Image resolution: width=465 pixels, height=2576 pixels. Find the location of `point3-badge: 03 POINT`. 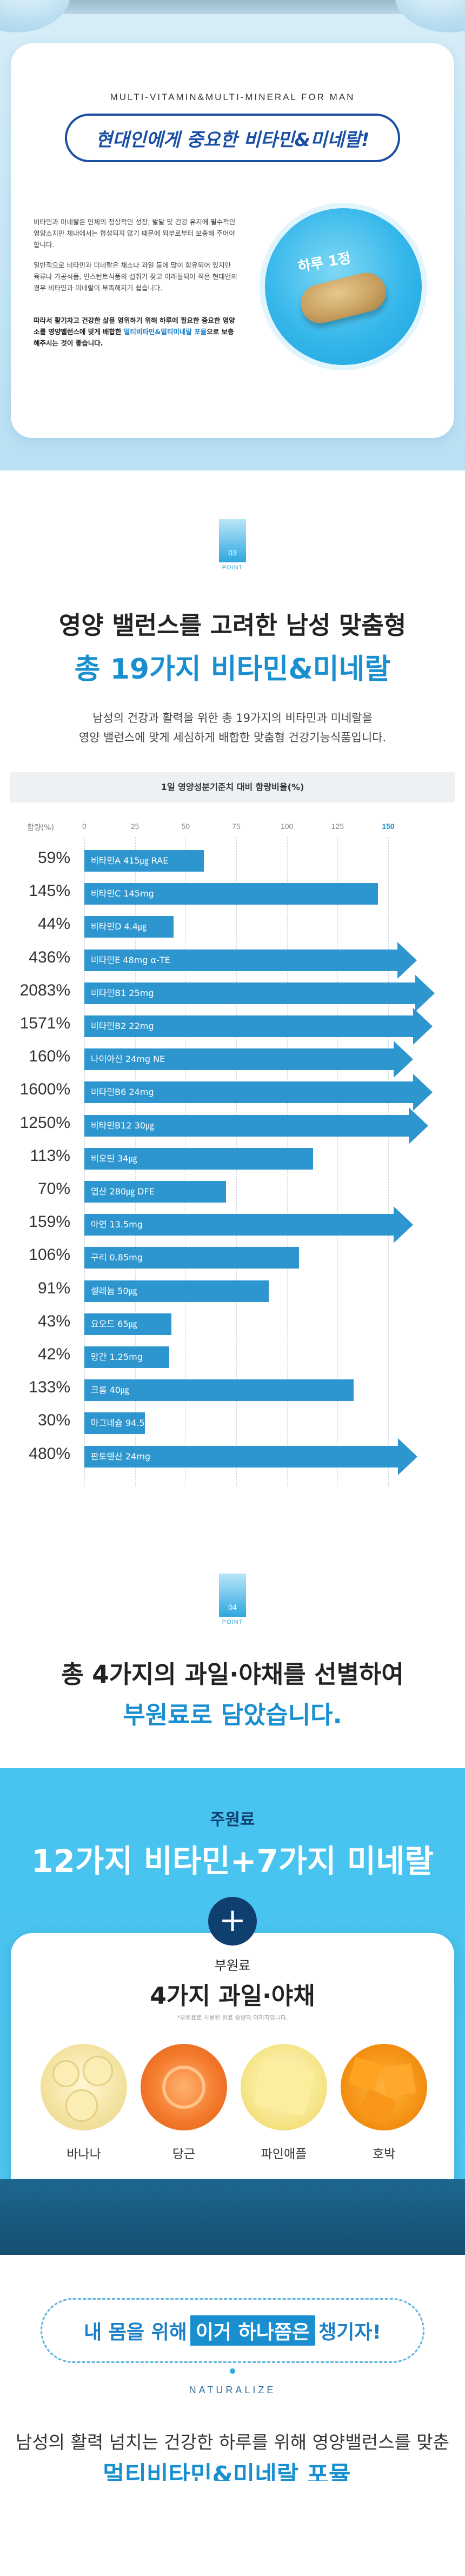

point3-badge: 03 POINT is located at coordinates (232, 545).